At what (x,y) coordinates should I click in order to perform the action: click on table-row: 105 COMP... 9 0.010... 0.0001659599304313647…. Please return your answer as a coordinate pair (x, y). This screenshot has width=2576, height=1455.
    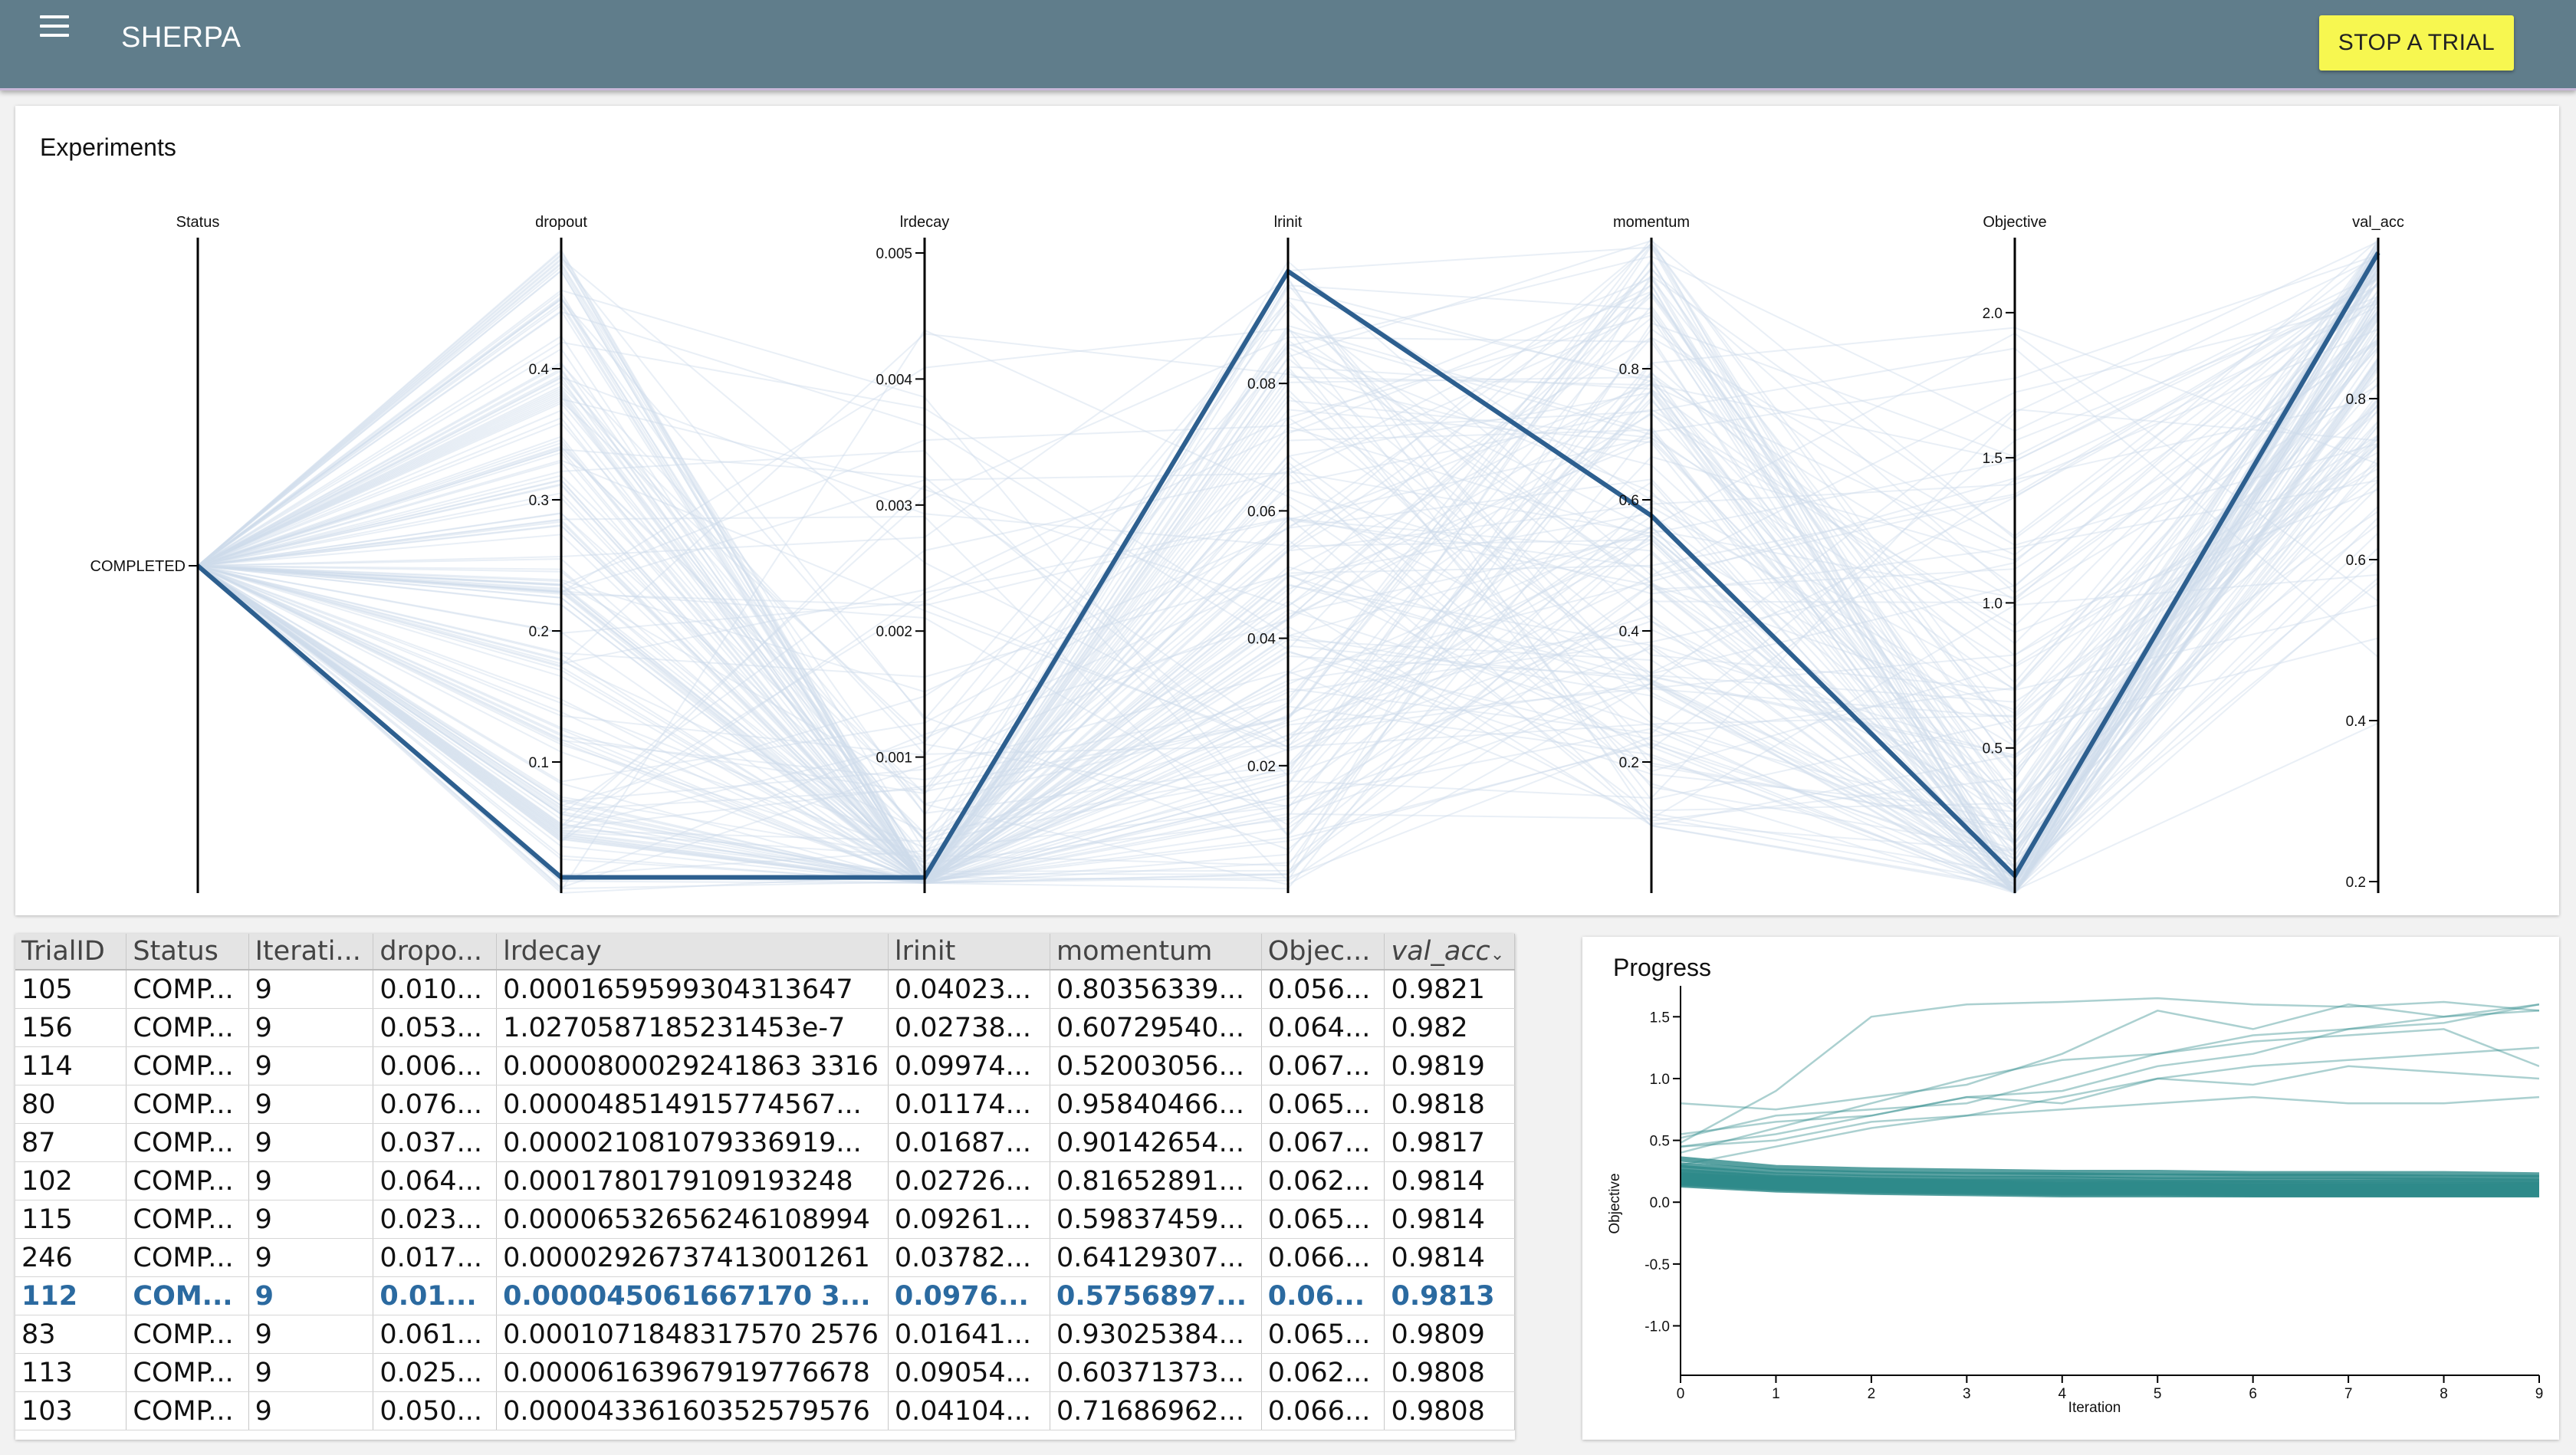
    Looking at the image, I should click on (765, 989).